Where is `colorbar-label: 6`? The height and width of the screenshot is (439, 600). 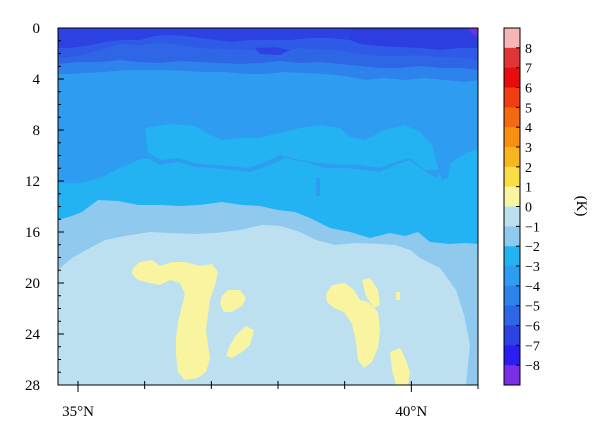 colorbar-label: 6 is located at coordinates (528, 89).